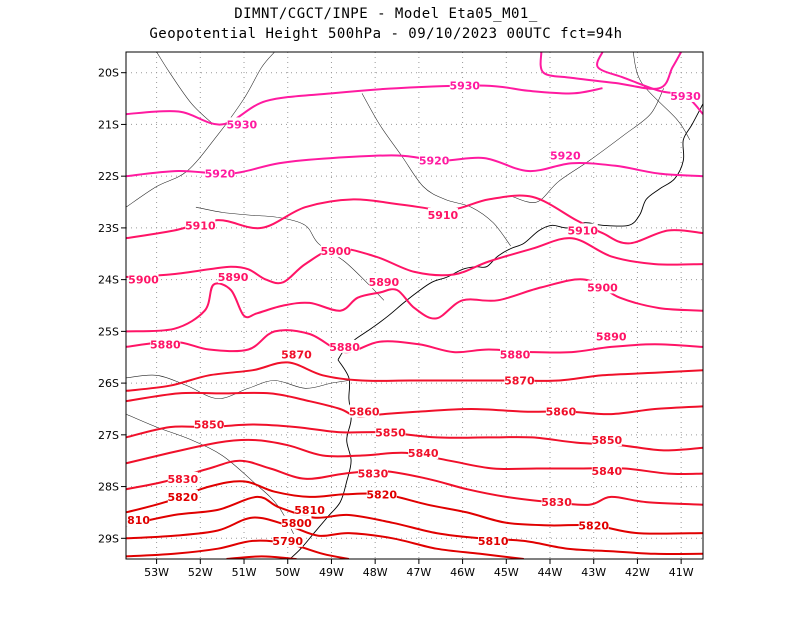 The image size is (800, 618). Describe the element at coordinates (593, 572) in the screenshot. I see `x-tick-label: 43W` at that location.